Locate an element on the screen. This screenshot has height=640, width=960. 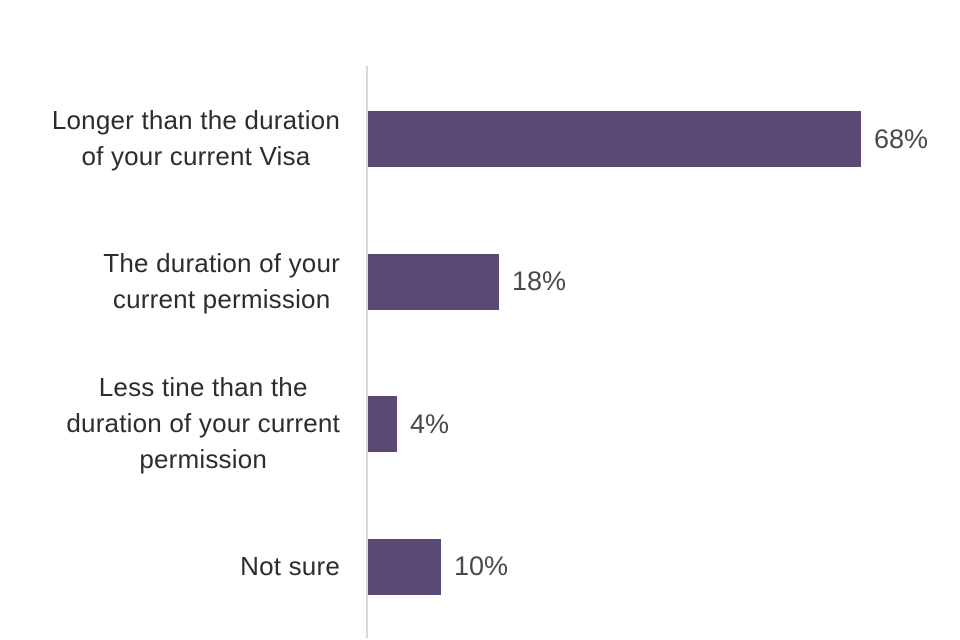
category-label-cell: The duration of your current permission is located at coordinates (170, 282).